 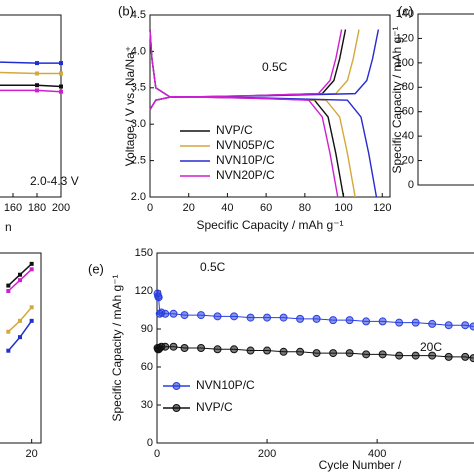 What do you see at coordinates (405, 14) in the screenshot?
I see `y-tick-label: 140` at bounding box center [405, 14].